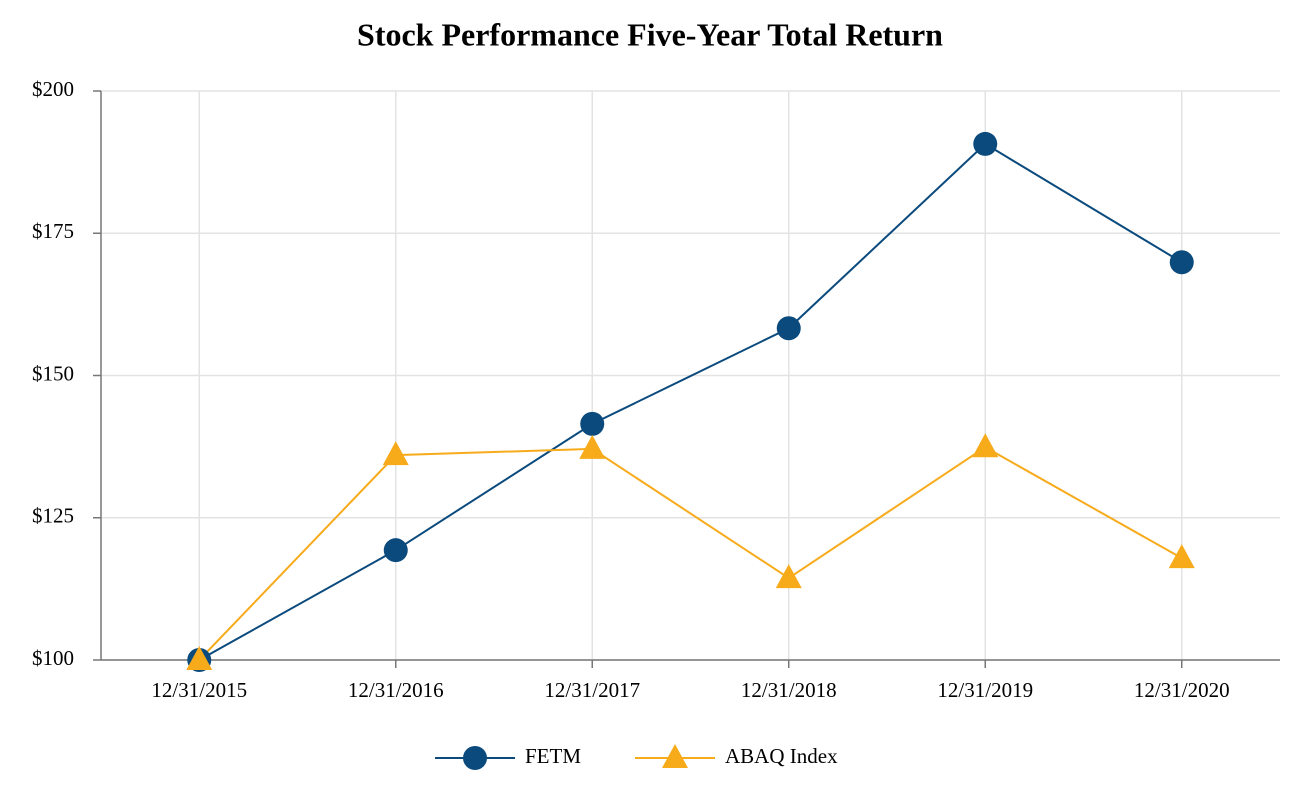 The height and width of the screenshot is (800, 1300). I want to click on x-tick-label: 12/31/2018, so click(789, 690).